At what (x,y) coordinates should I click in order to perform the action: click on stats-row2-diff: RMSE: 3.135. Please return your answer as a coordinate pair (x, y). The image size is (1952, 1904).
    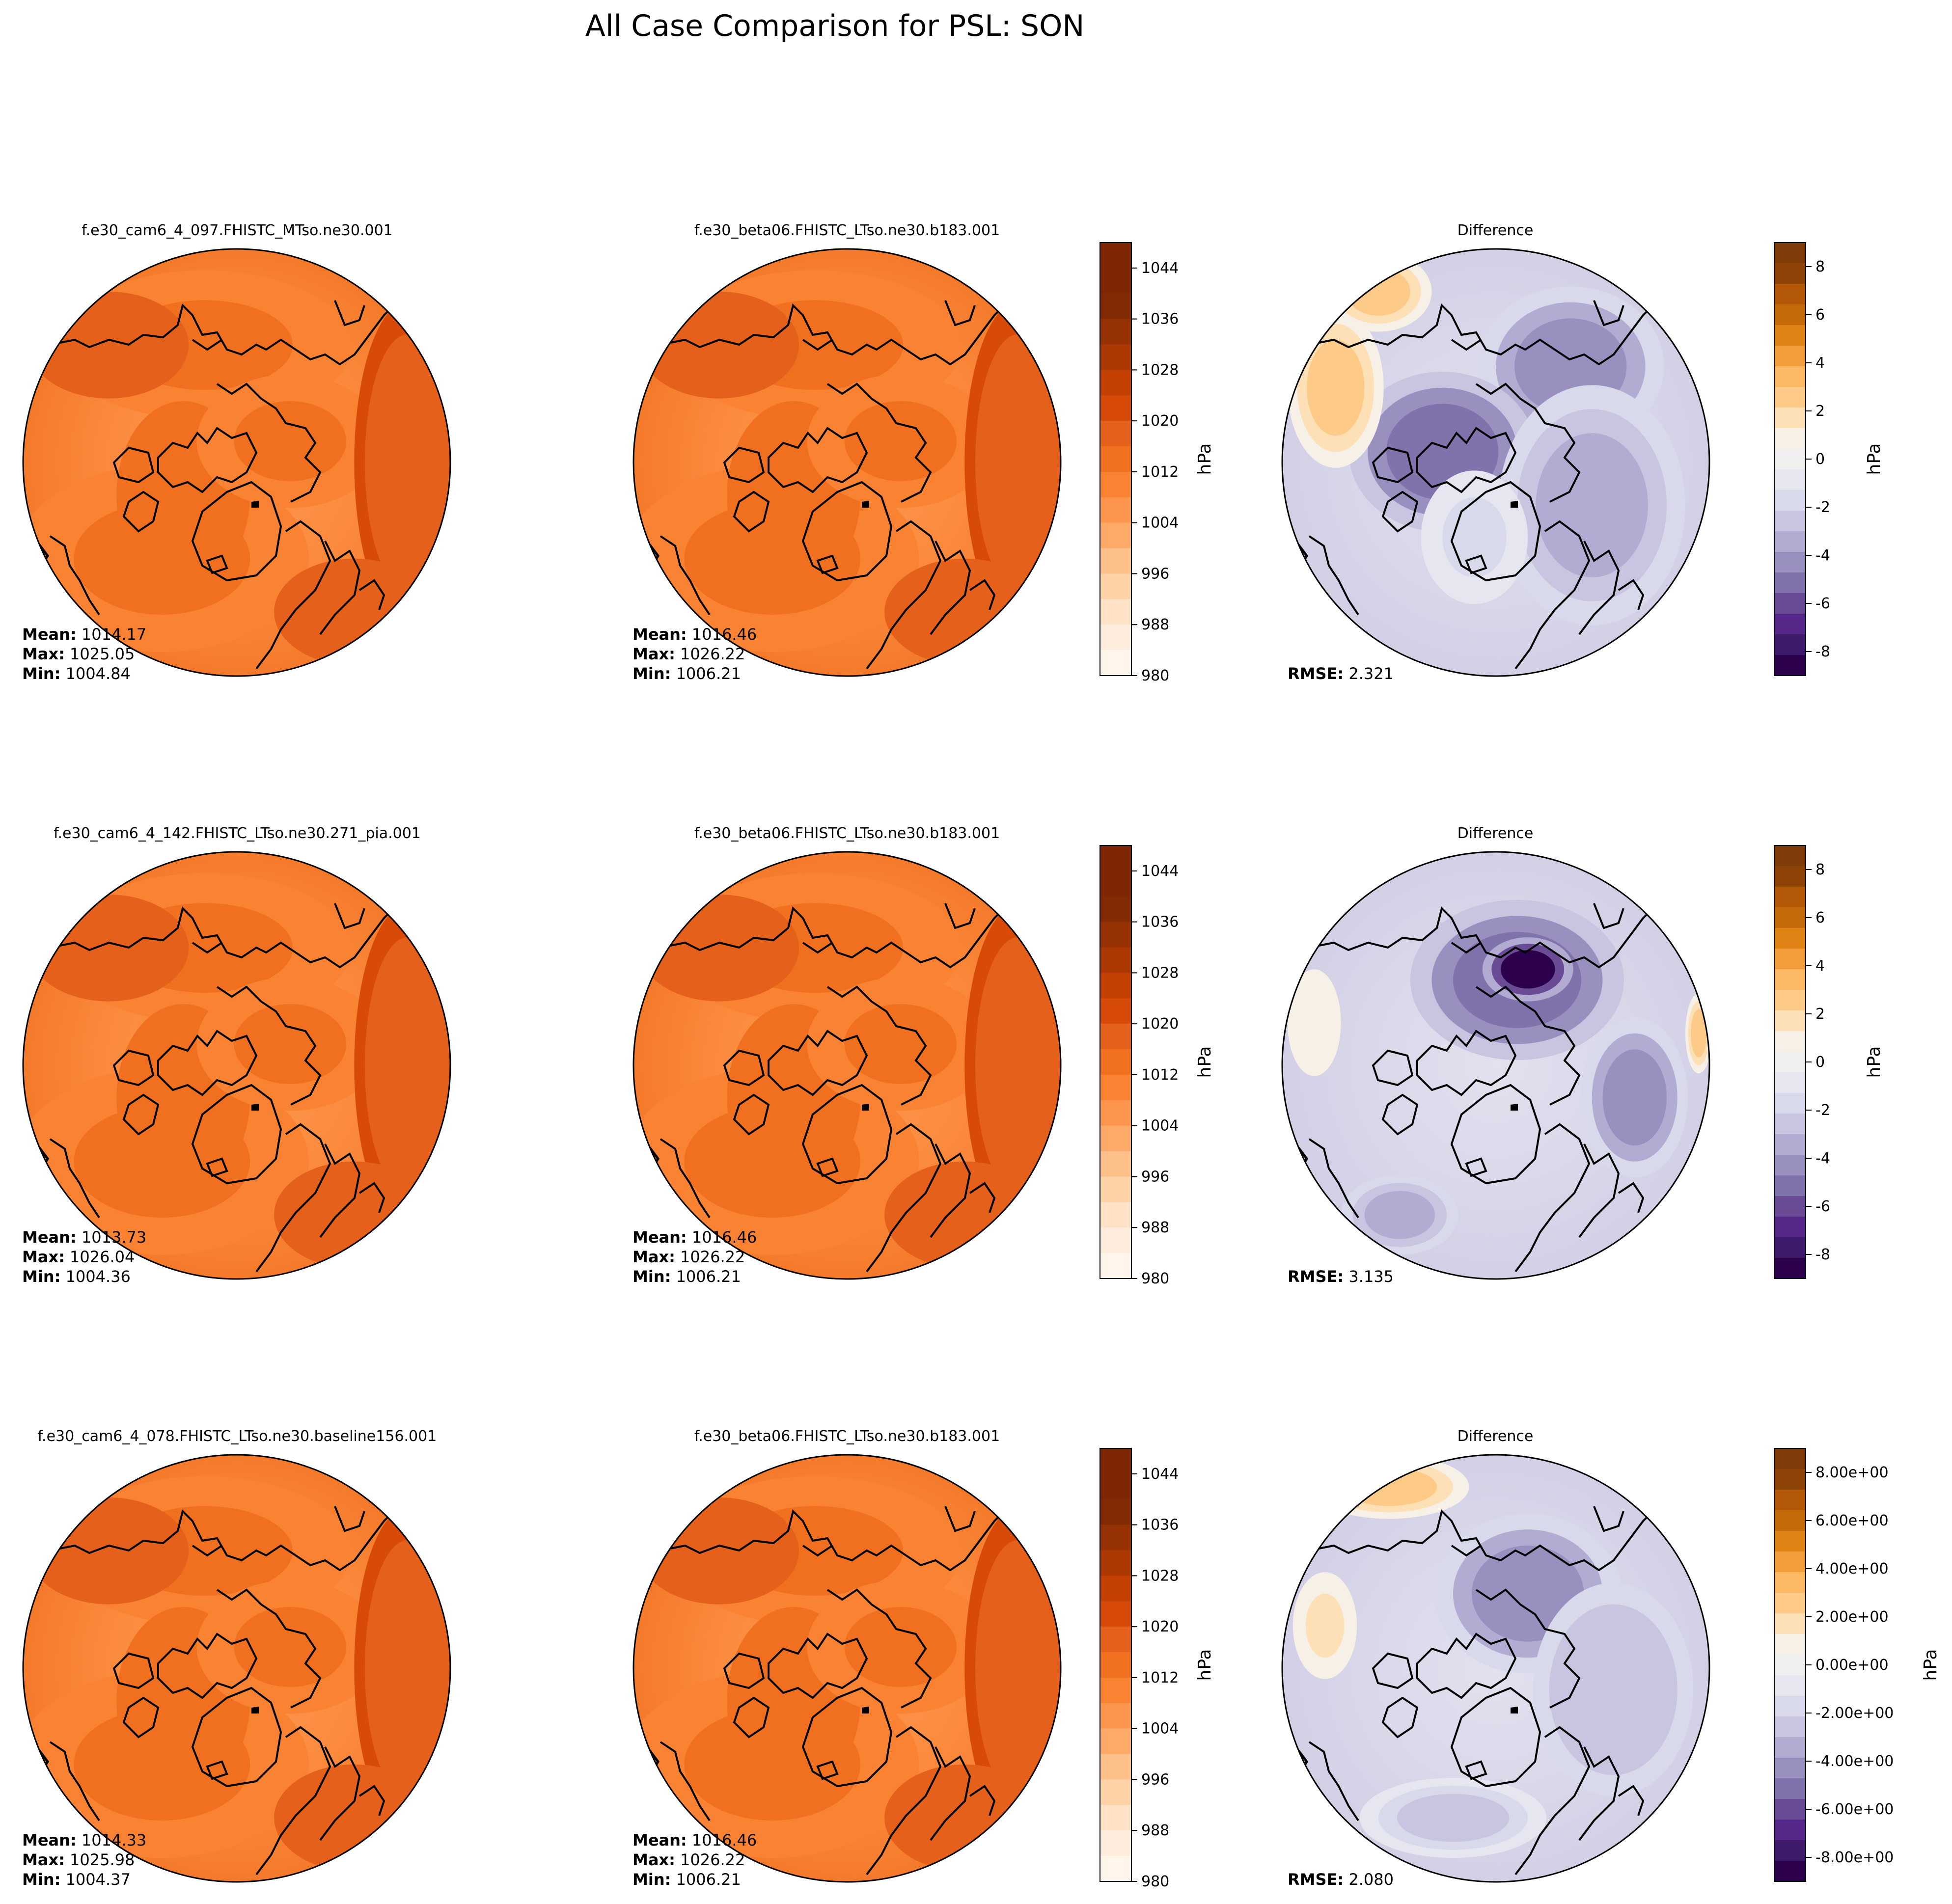
    Looking at the image, I should click on (1341, 1276).